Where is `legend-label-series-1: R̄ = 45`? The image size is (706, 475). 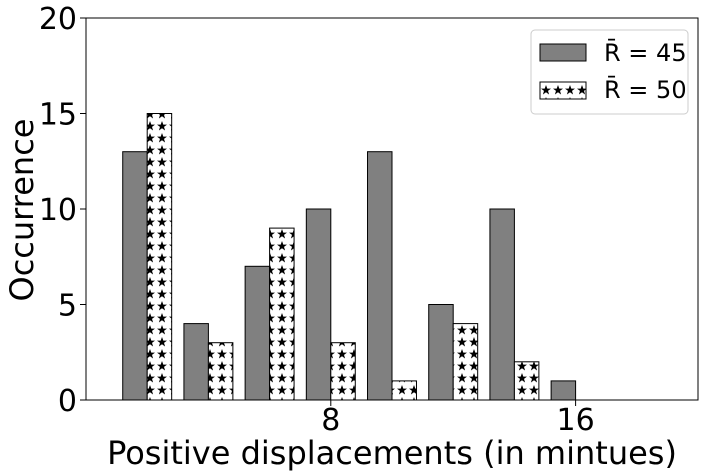 legend-label-series-1: R̄ = 45 is located at coordinates (645, 52).